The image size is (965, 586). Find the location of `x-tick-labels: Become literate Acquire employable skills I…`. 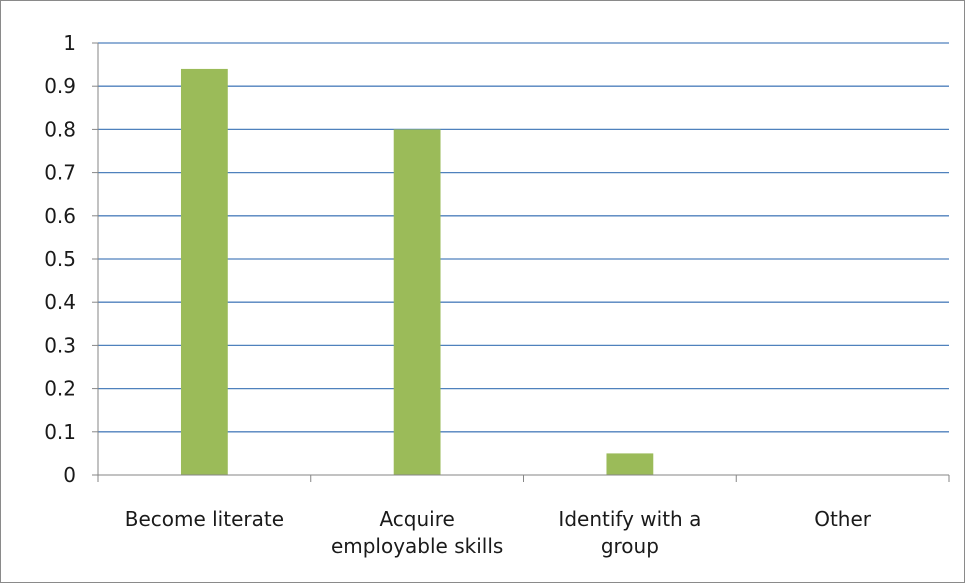

x-tick-labels: Become literate Acquire employable skills I… is located at coordinates (498, 532).